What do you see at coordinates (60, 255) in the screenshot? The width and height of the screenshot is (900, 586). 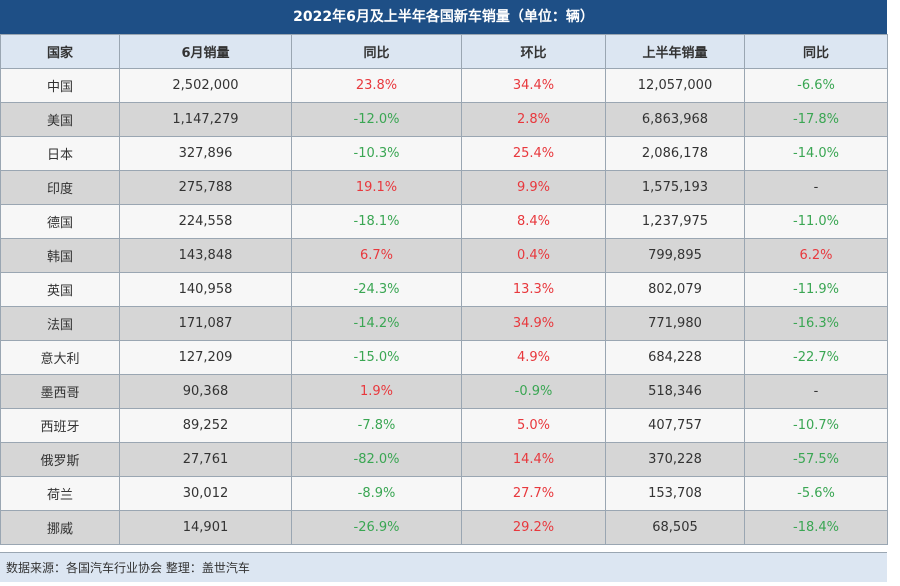 I see `cell-country: 韩国` at bounding box center [60, 255].